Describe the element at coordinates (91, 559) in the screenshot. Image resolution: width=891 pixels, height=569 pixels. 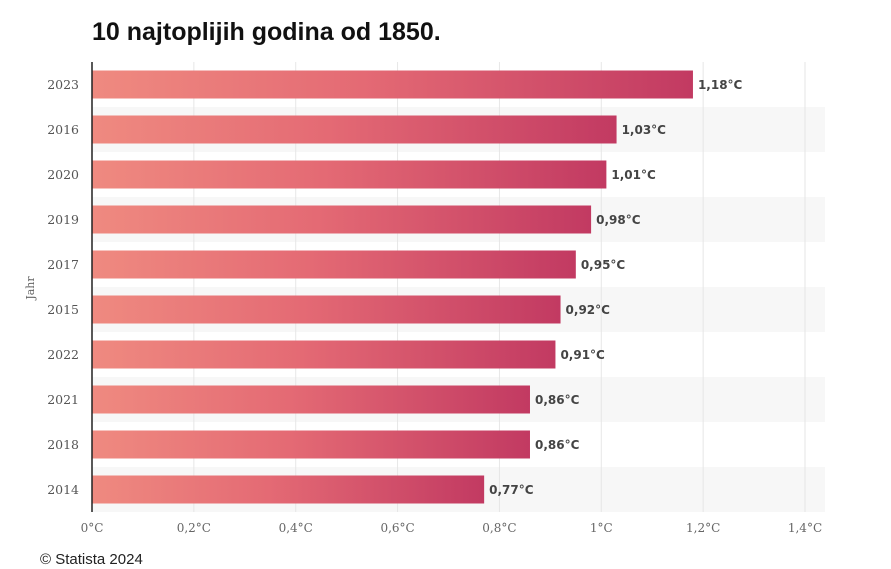
I see `copyright-credit: © Statista 2024` at that location.